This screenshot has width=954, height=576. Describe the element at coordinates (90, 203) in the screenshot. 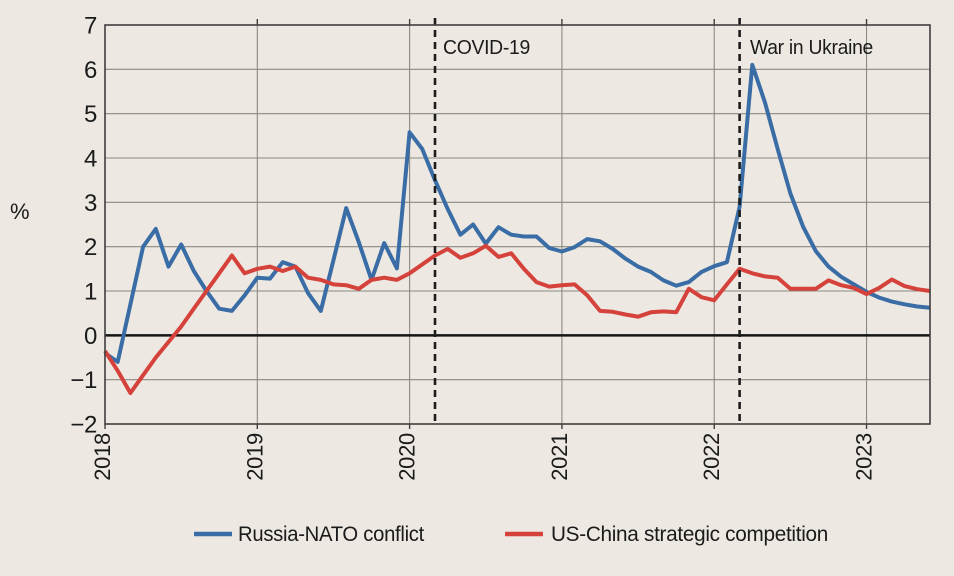

I see `y-tick-label: 3` at that location.